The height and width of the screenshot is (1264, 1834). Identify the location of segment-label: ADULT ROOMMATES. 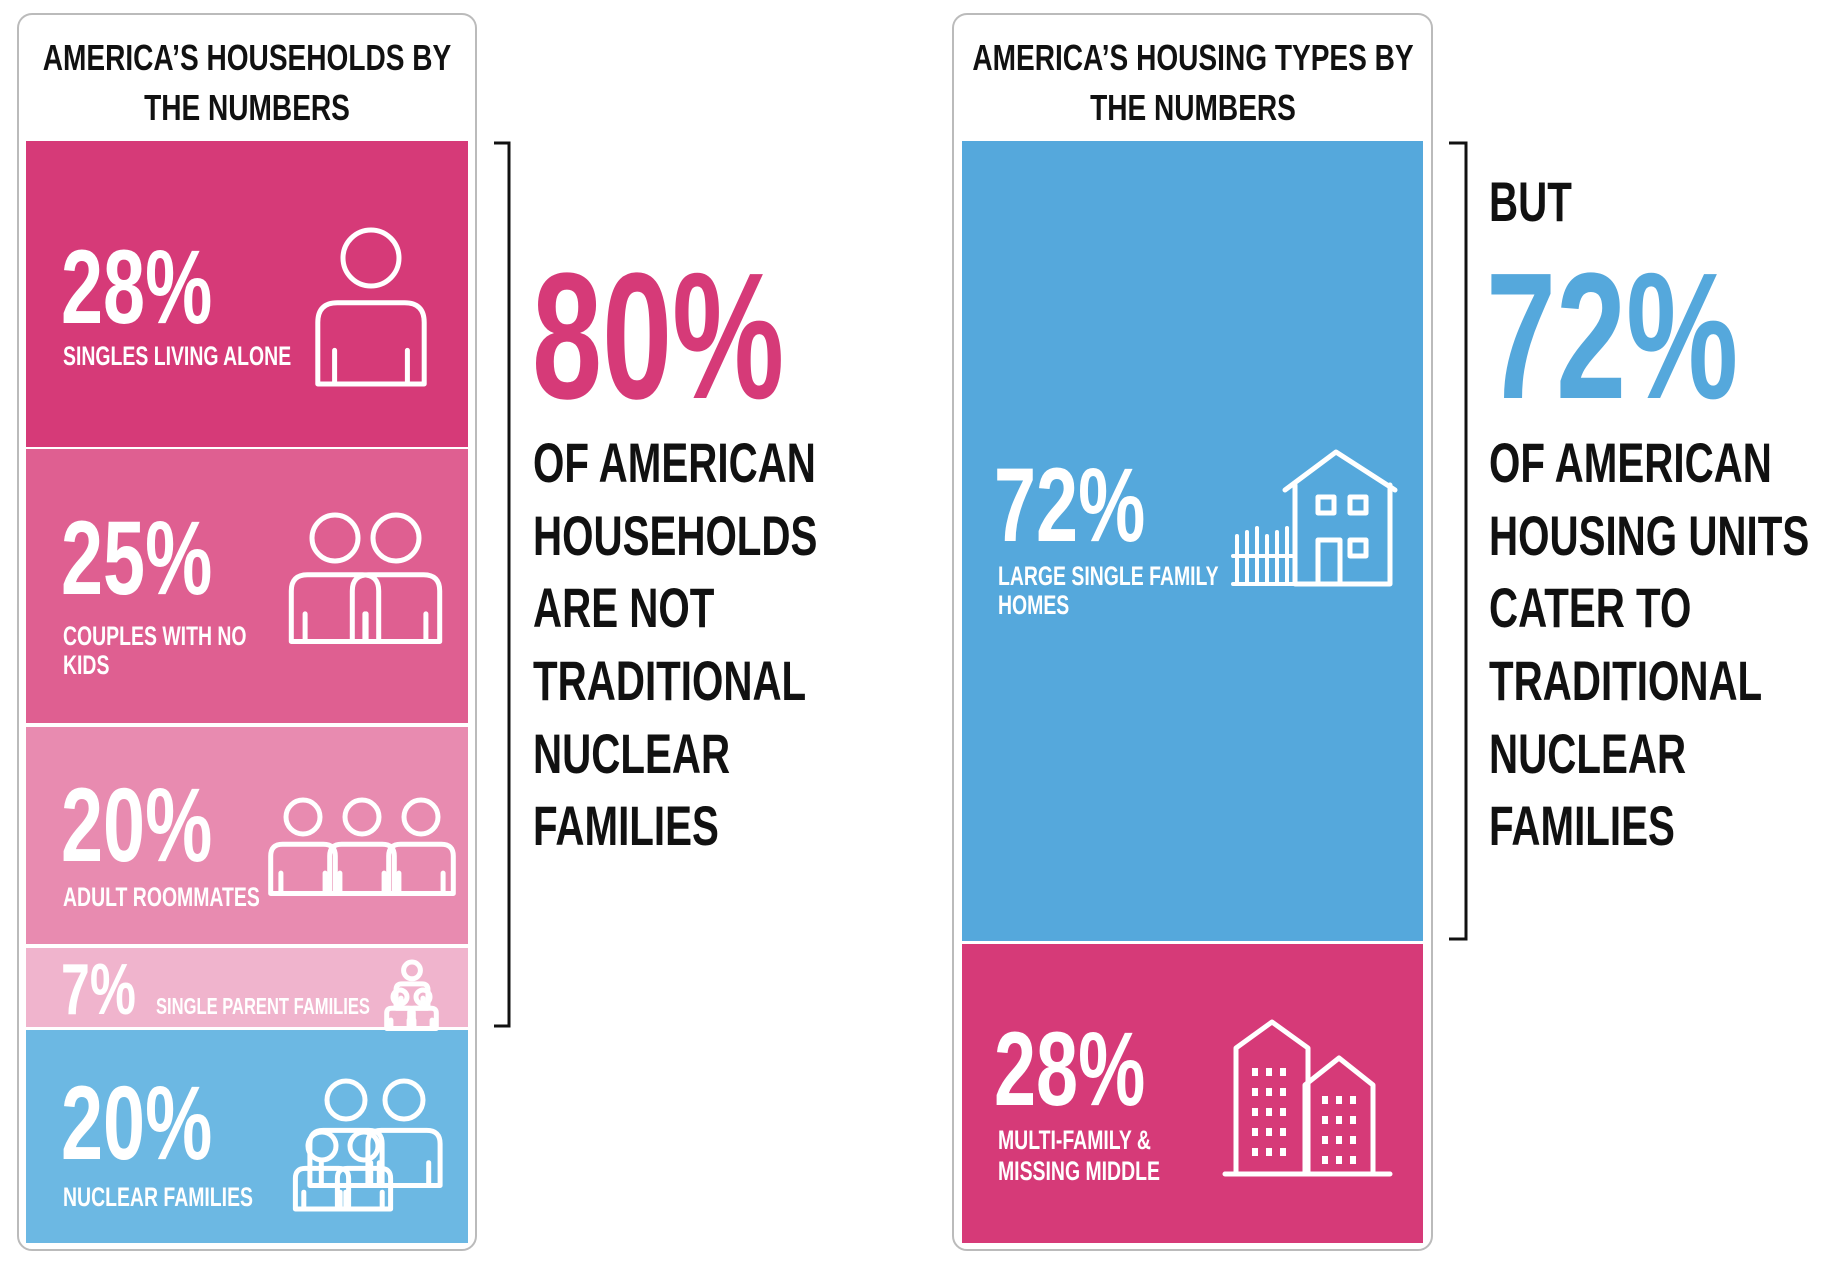
(161, 897).